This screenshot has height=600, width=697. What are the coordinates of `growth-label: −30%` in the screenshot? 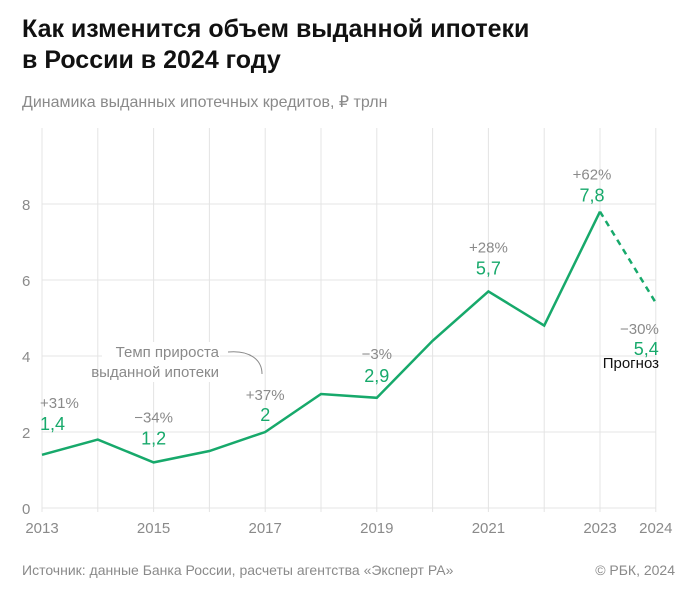 It's located at (639, 329).